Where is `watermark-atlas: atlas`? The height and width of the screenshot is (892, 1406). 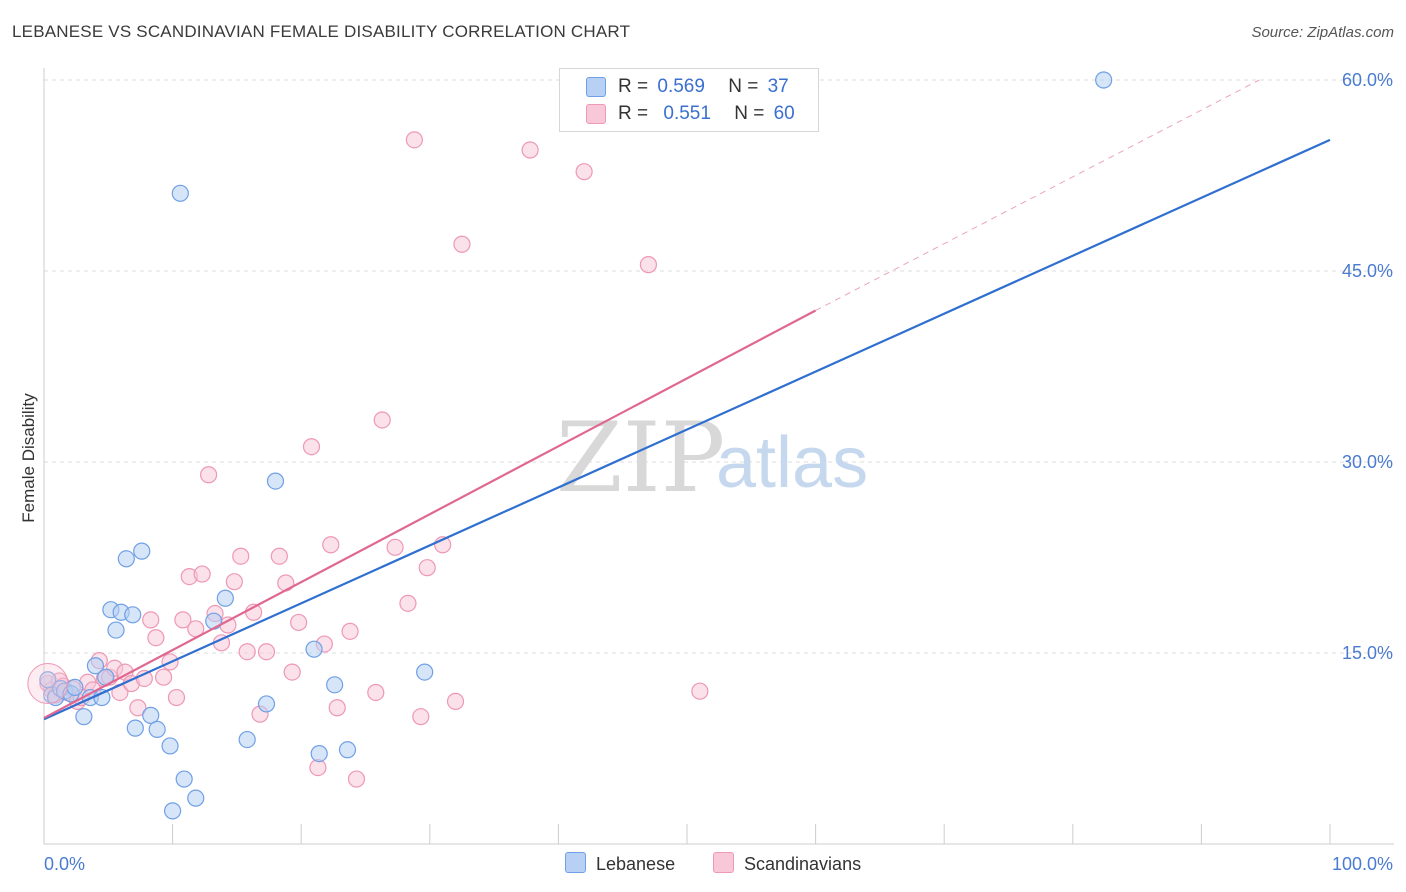
watermark-atlas: atlas is located at coordinates (792, 463).